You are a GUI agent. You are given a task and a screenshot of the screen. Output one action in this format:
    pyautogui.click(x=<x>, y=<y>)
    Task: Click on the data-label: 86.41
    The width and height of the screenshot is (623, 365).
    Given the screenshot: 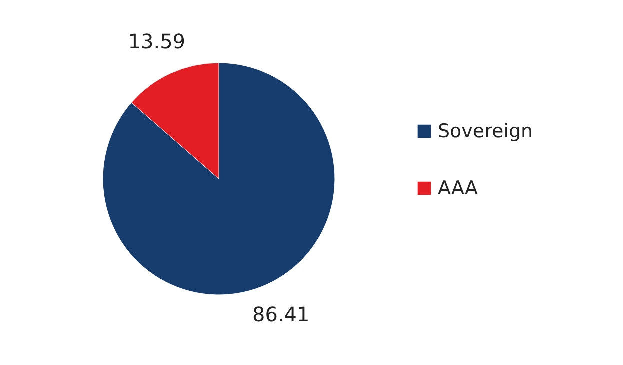 What is the action you would take?
    pyautogui.click(x=281, y=314)
    